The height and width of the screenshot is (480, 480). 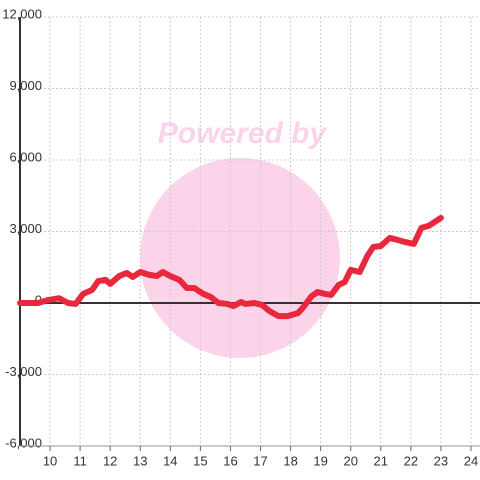 What do you see at coordinates (230, 460) in the screenshot?
I see `x-tick-label: 16` at bounding box center [230, 460].